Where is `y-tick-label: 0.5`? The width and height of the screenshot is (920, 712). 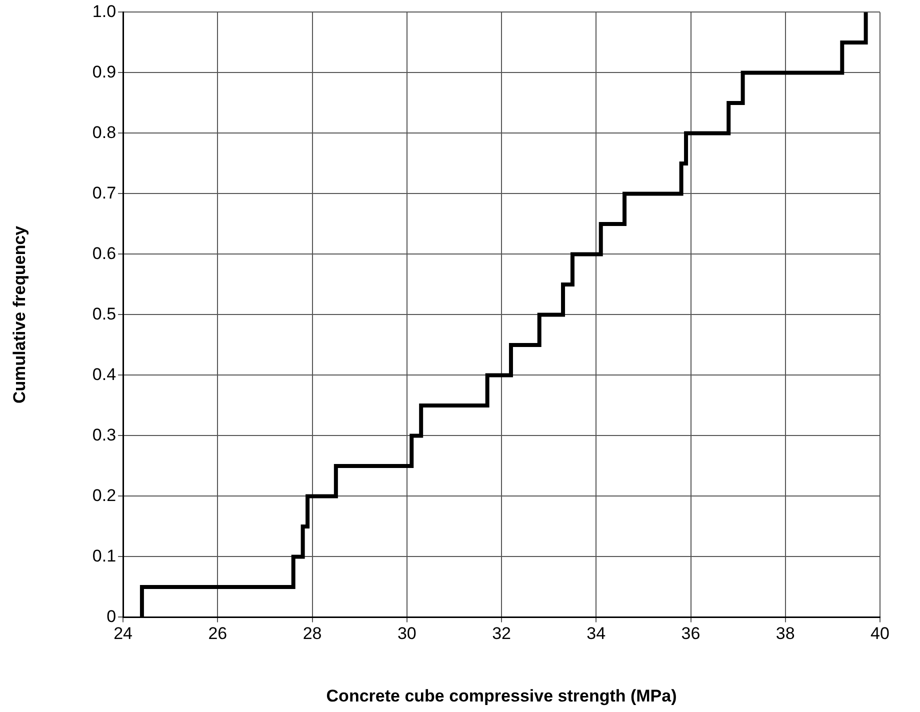 y-tick-label: 0.5 is located at coordinates (104, 314).